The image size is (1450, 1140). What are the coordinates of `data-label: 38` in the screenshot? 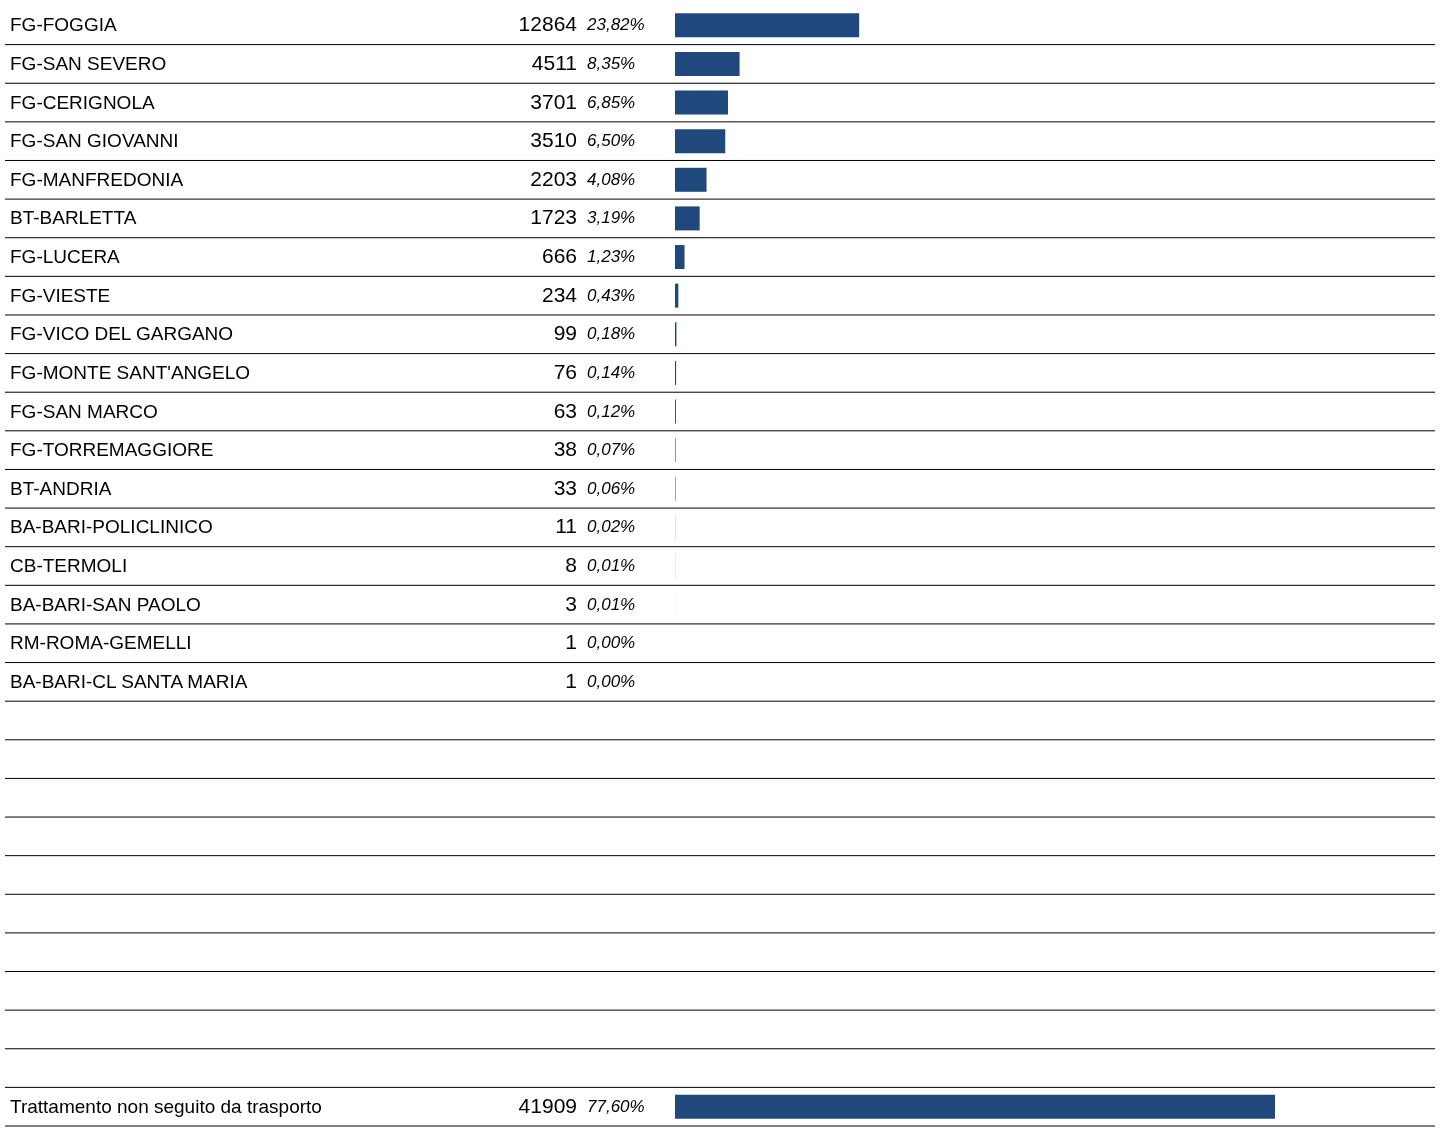 It's located at (565, 449).